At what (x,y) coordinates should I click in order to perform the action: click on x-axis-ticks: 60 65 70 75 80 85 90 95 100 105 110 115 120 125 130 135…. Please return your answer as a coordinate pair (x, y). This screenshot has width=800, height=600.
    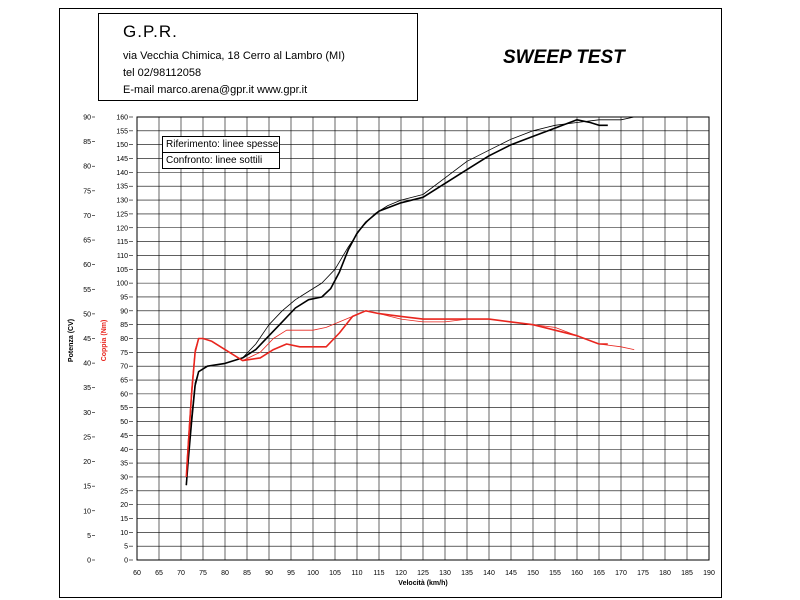
    Looking at the image, I should click on (424, 573).